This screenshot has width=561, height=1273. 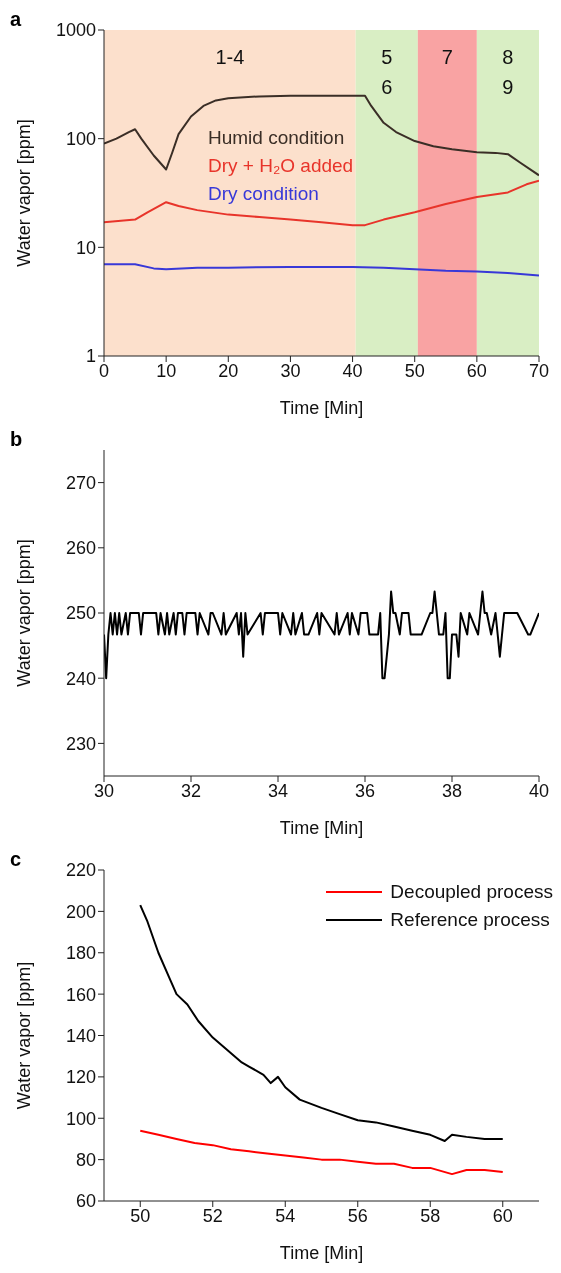 I want to click on x-tick-label: 0, so click(x=104, y=370).